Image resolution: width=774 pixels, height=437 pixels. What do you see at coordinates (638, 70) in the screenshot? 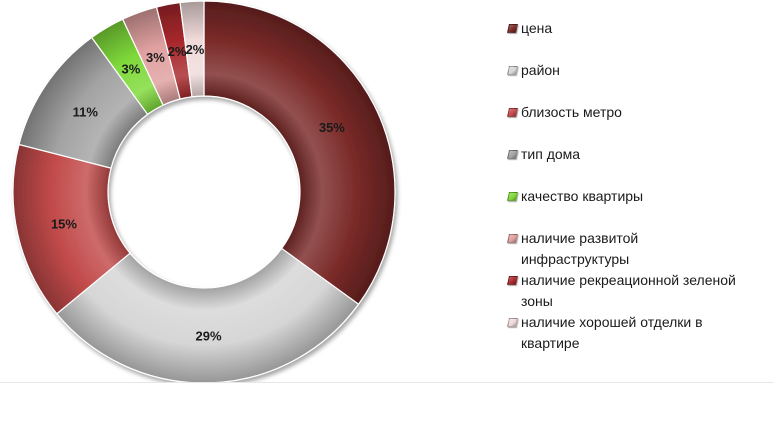
I see `legend-item-2: район` at bounding box center [638, 70].